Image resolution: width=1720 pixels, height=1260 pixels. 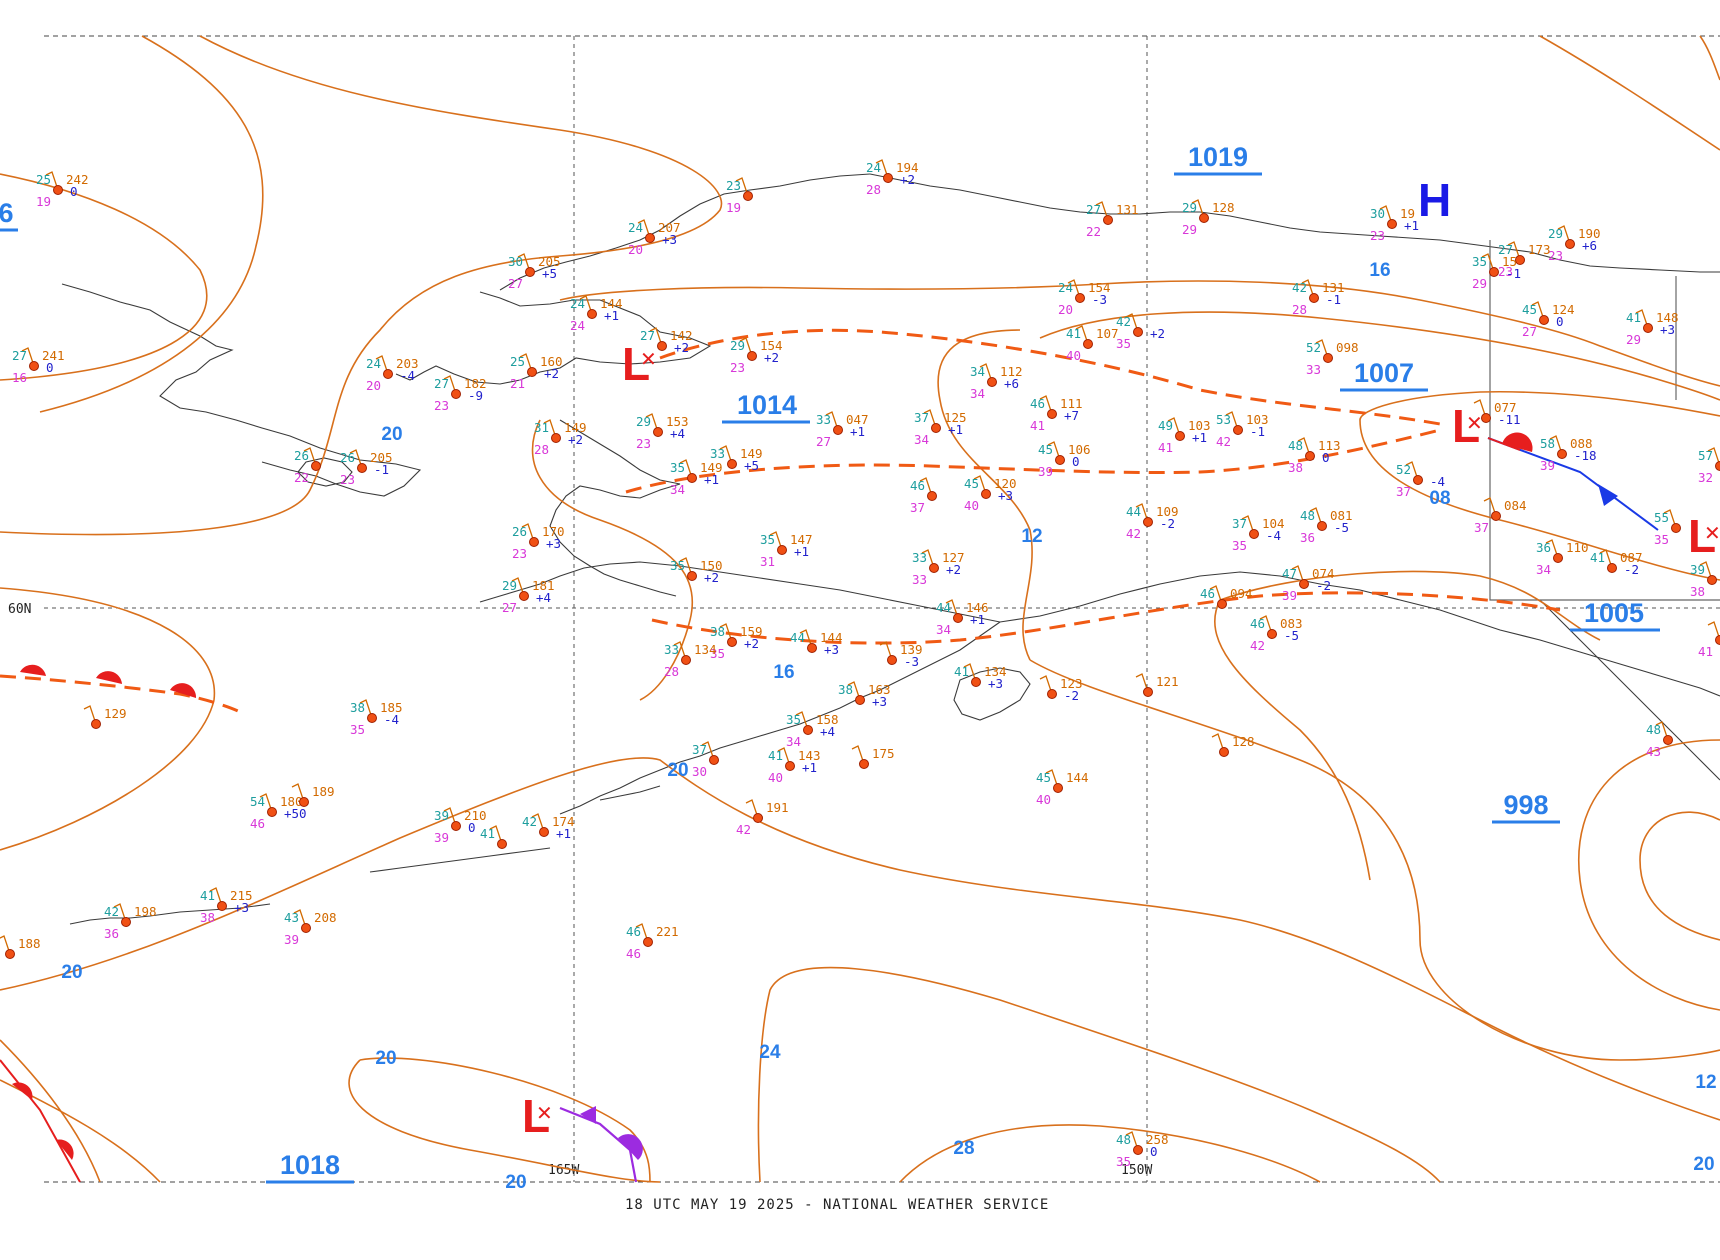 I want to click on station-pressure-tendency: +4, so click(x=827, y=731).